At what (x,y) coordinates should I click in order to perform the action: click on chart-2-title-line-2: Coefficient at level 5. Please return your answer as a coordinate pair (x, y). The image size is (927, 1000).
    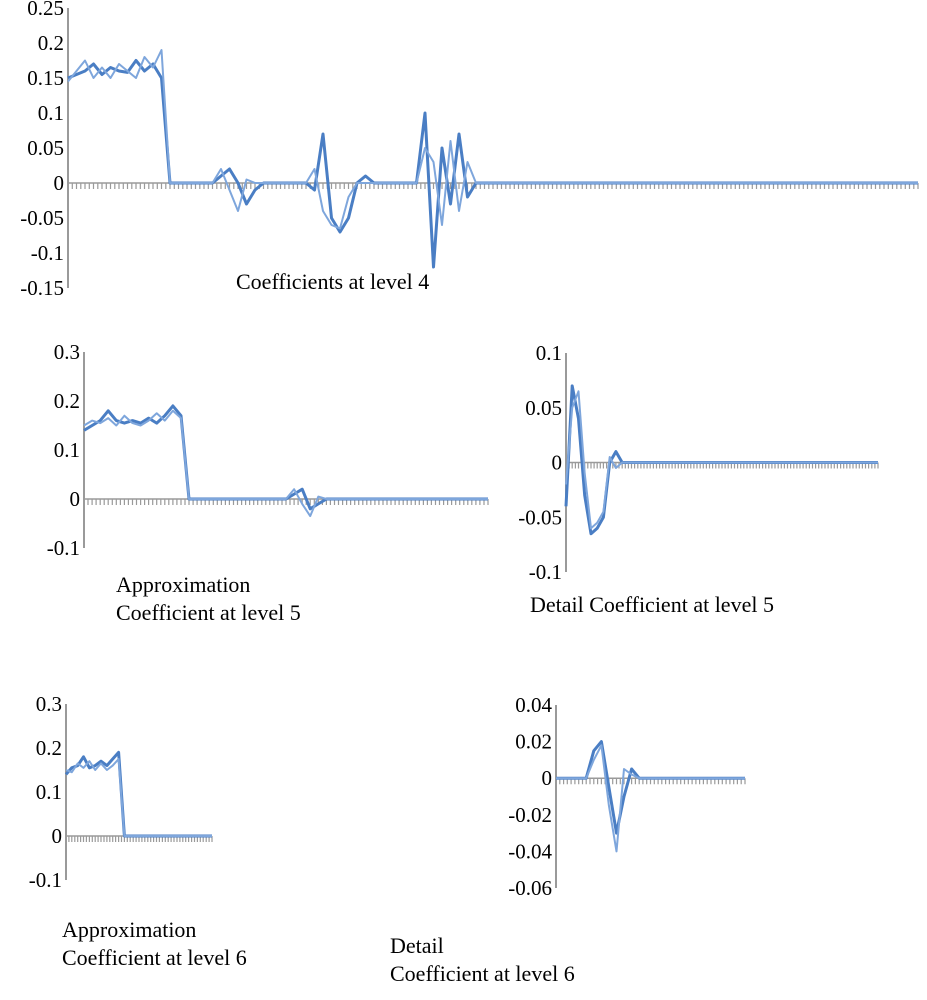
    Looking at the image, I should click on (208, 612).